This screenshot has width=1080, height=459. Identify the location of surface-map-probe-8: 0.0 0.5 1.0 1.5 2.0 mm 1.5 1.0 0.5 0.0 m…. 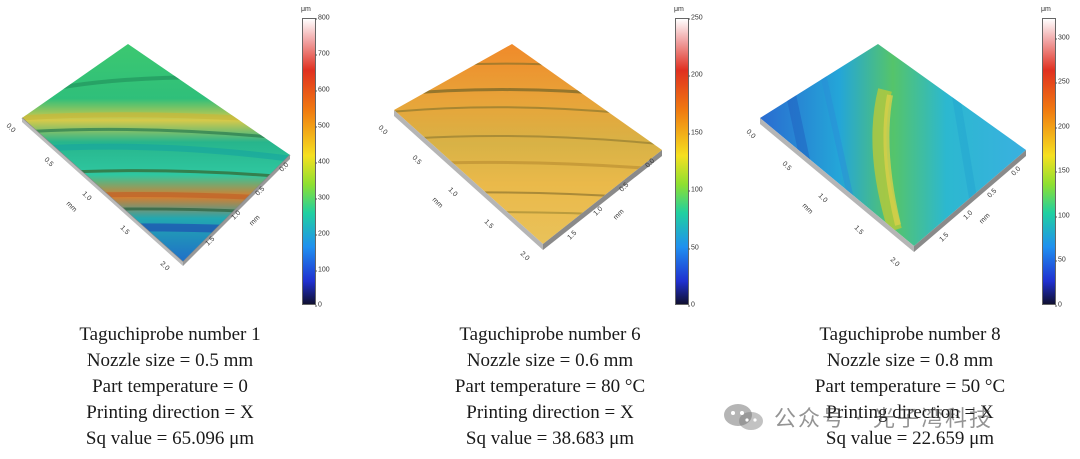
(885, 156).